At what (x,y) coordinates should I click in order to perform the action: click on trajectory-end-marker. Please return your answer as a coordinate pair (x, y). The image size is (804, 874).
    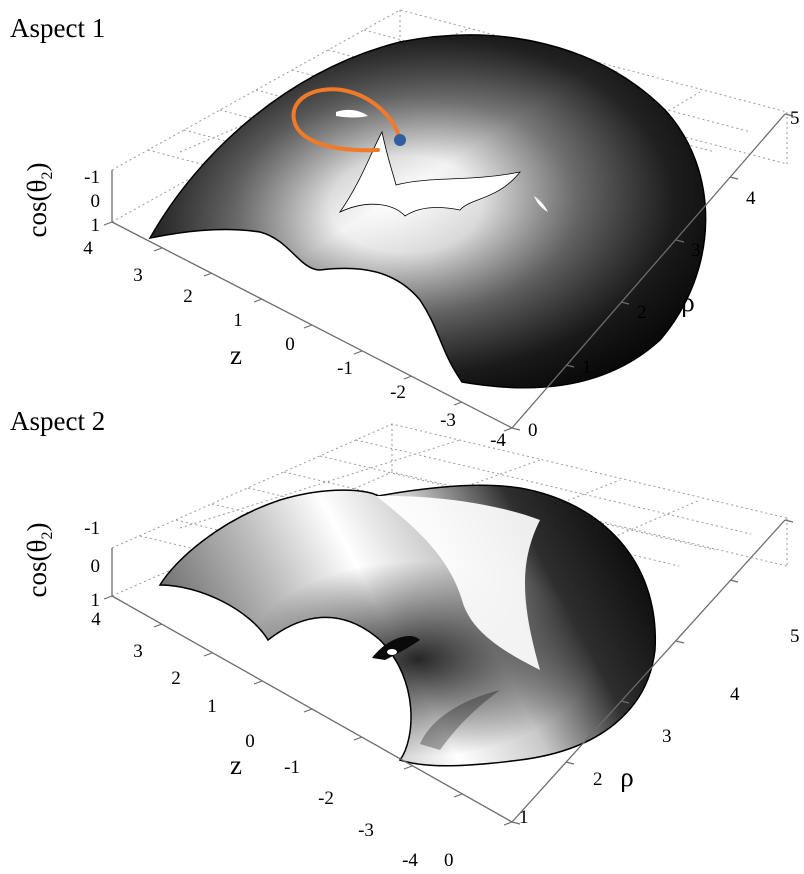
    Looking at the image, I should click on (400, 140).